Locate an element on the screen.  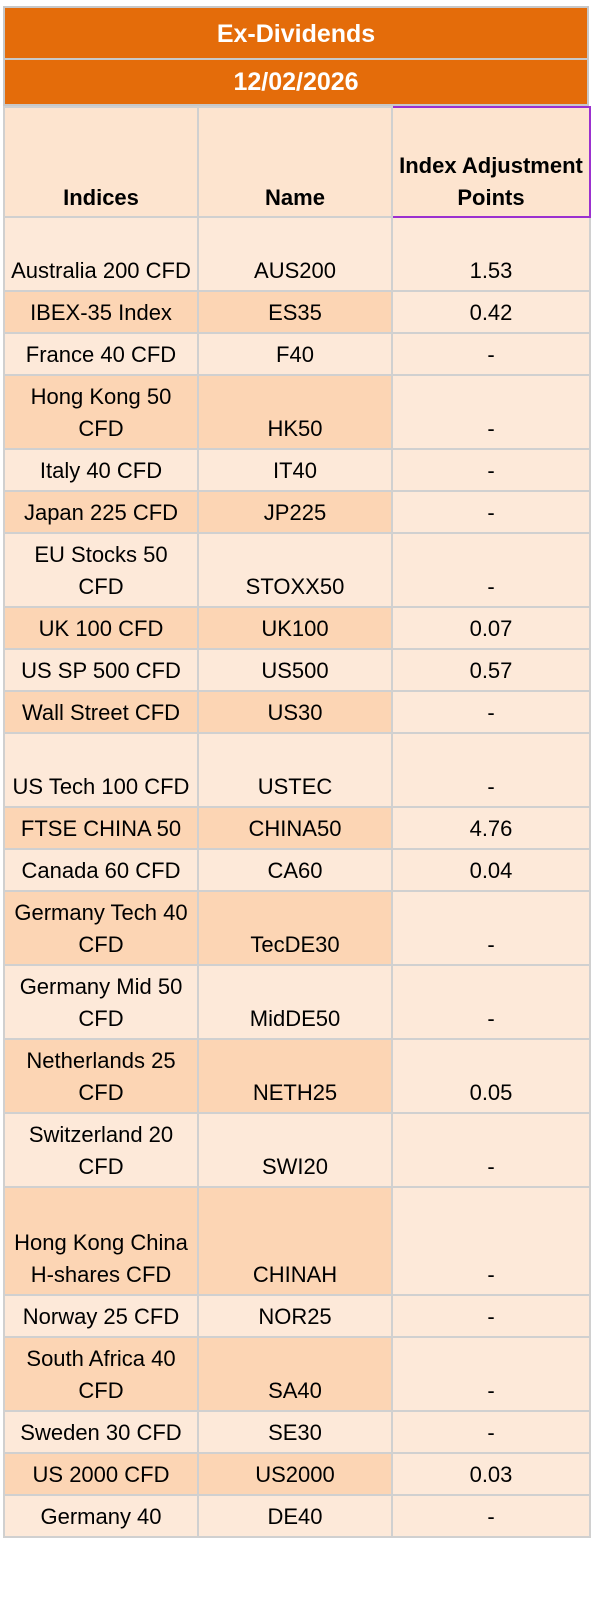
cell-name: SA40 is located at coordinates (295, 1374).